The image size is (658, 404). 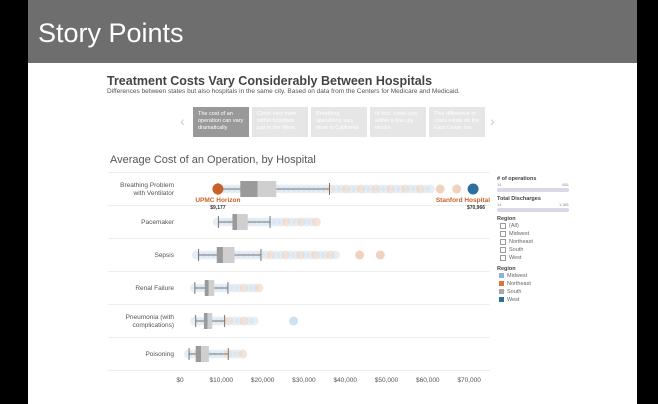 What do you see at coordinates (533, 210) in the screenshot?
I see `discharges-range-slider` at bounding box center [533, 210].